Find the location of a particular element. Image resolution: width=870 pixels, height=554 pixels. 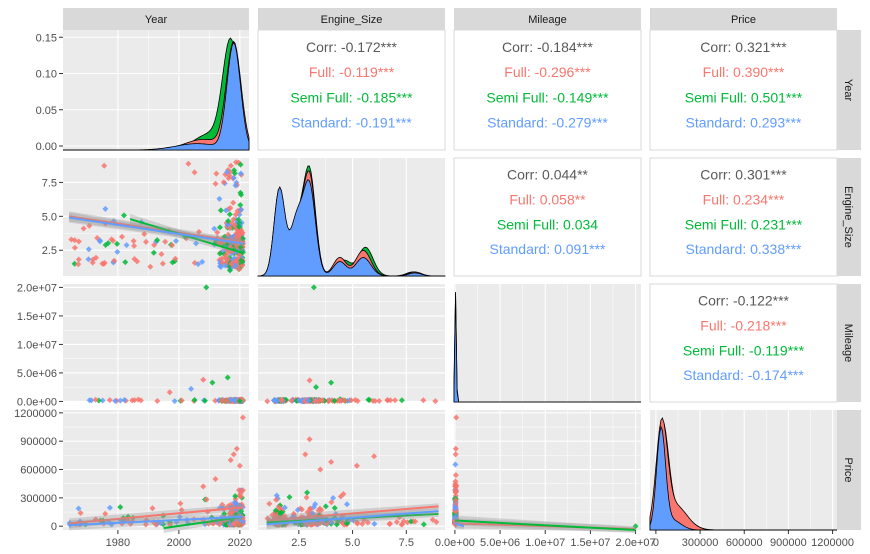

x-tick-label: 300000 is located at coordinates (700, 543).